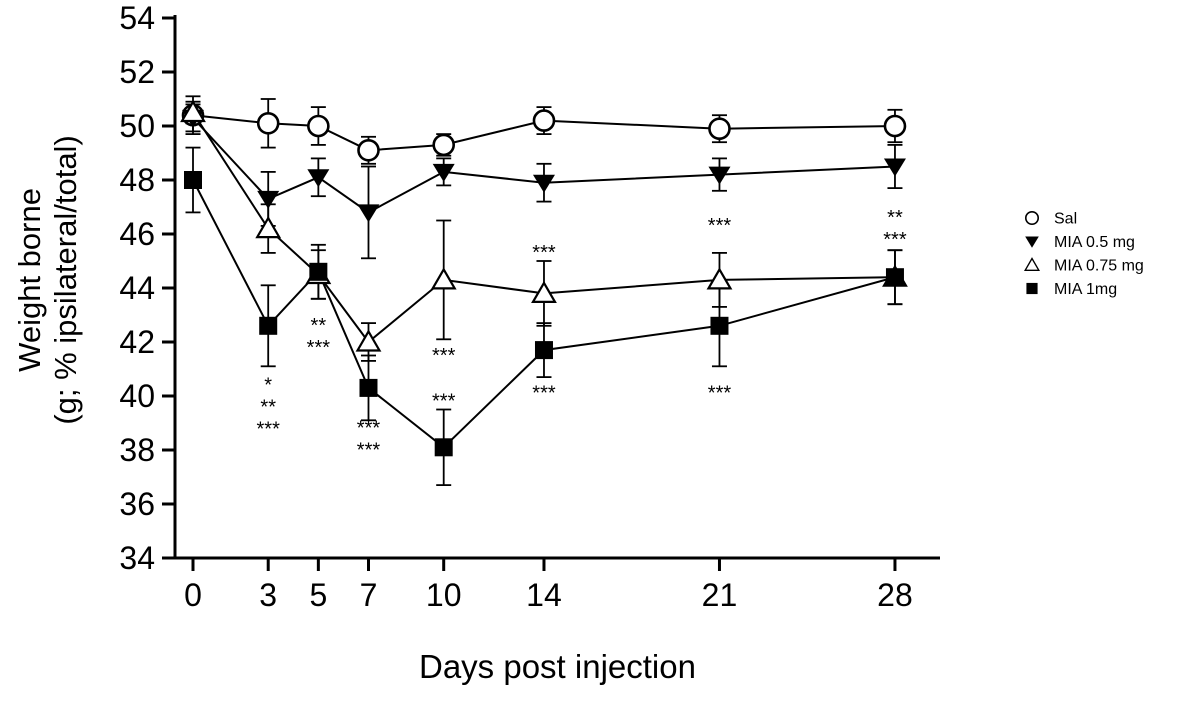 This screenshot has height=703, width=1200. Describe the element at coordinates (137, 288) in the screenshot. I see `y-tick-label: 44` at that location.